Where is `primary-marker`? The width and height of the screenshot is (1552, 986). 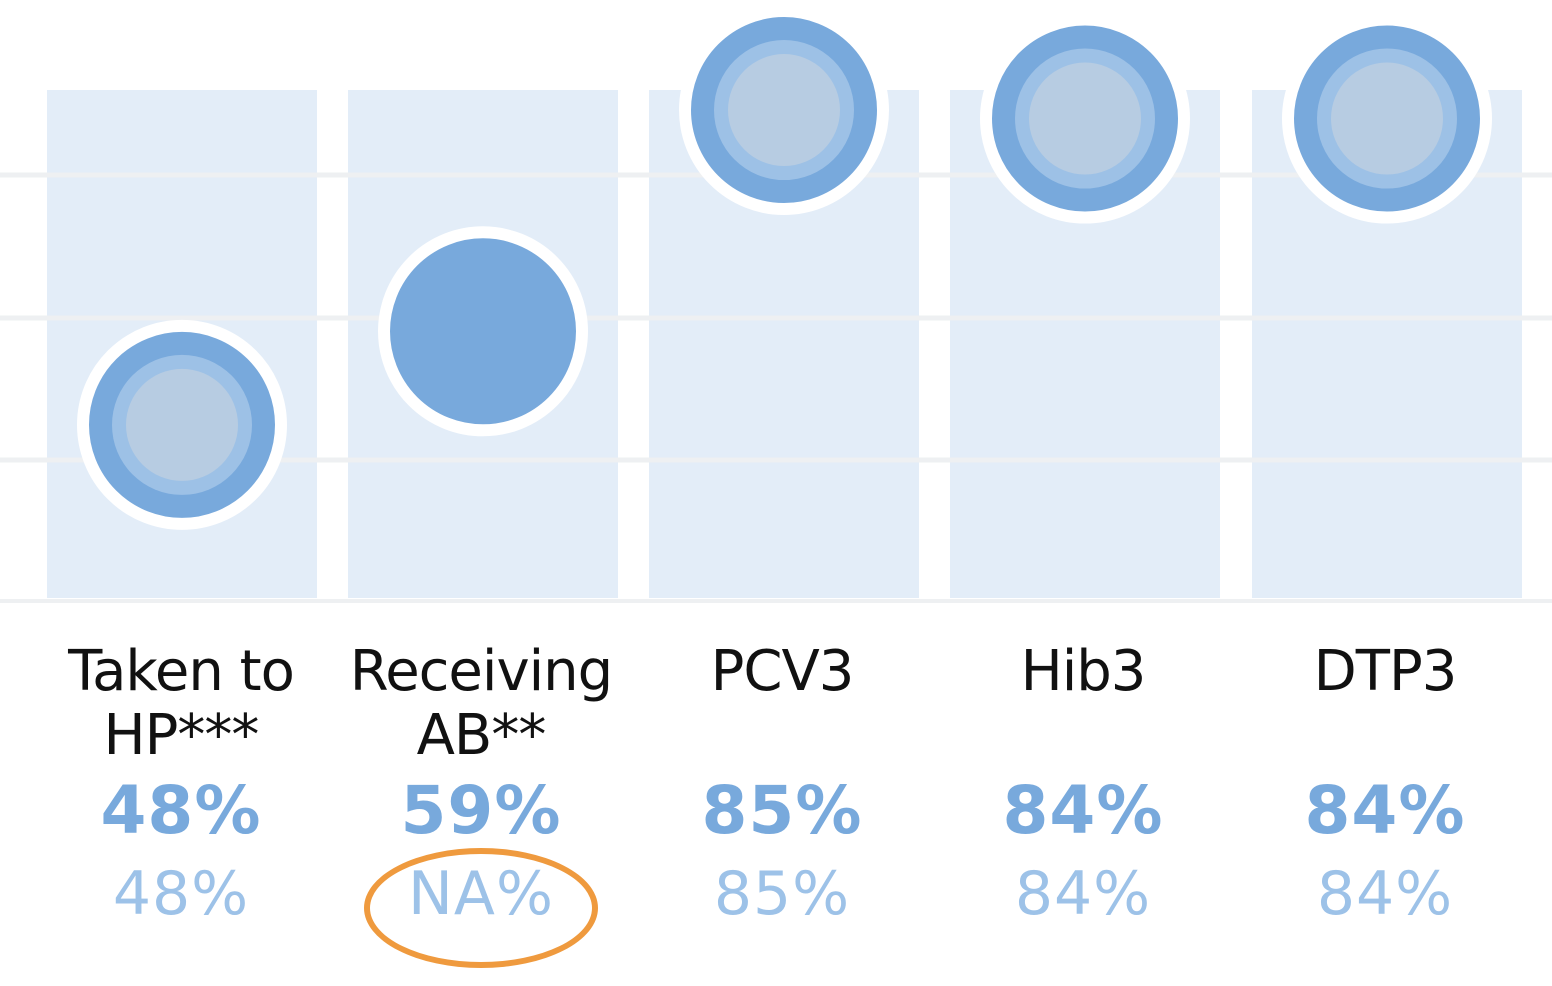 primary-marker is located at coordinates (483, 331).